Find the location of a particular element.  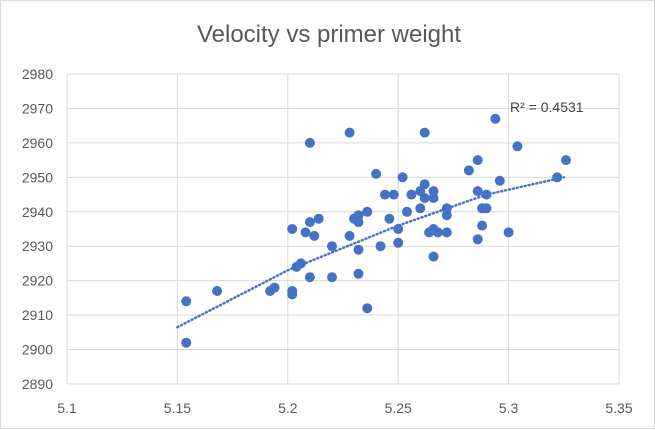

r-squared-label: R² = 0.4531 is located at coordinates (547, 107).